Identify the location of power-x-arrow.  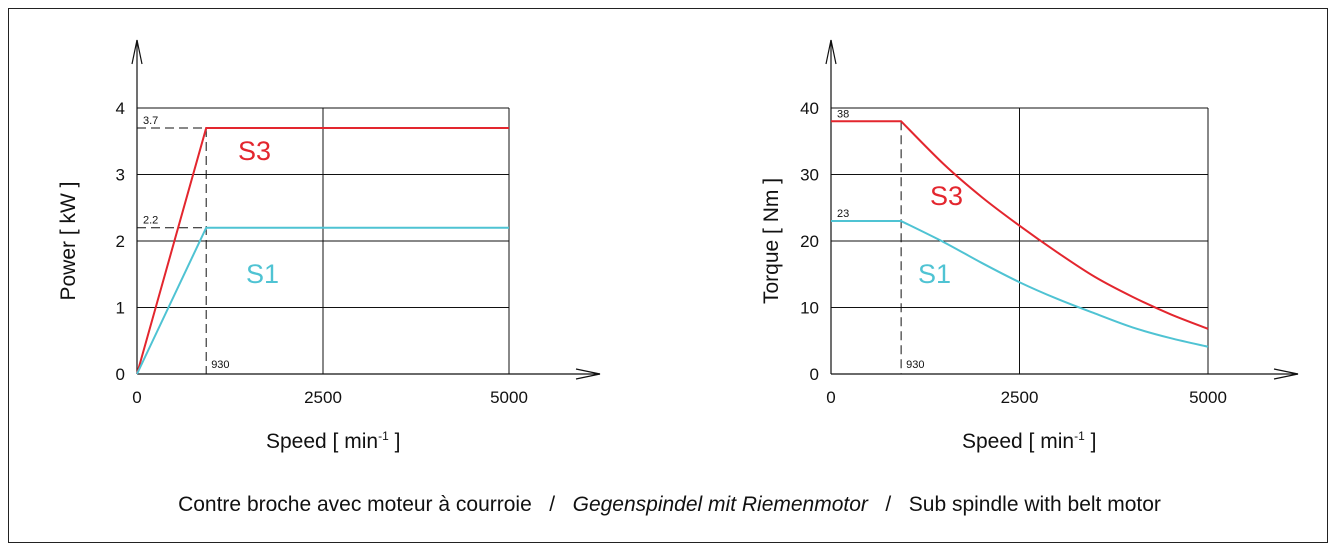
(588, 374).